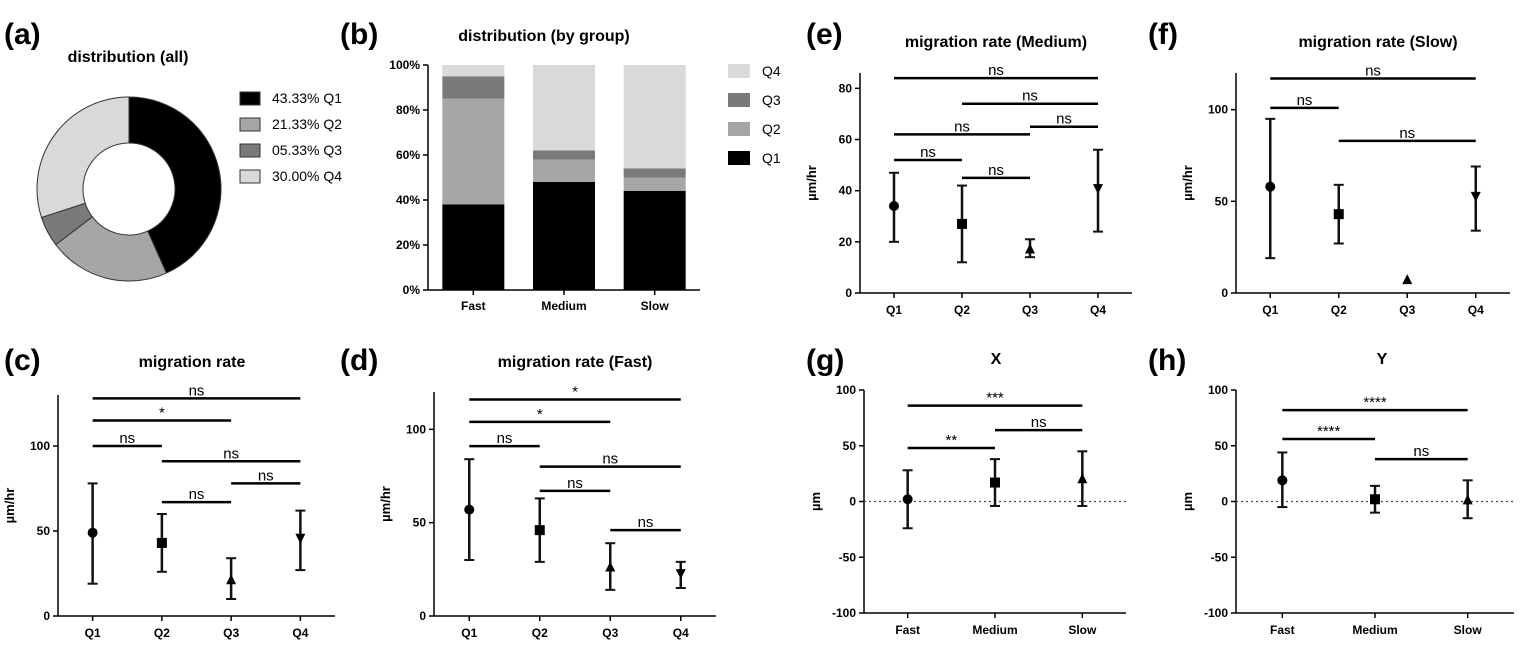 The height and width of the screenshot is (647, 1527). What do you see at coordinates (162, 413) in the screenshot?
I see `comparison-label-c: *` at bounding box center [162, 413].